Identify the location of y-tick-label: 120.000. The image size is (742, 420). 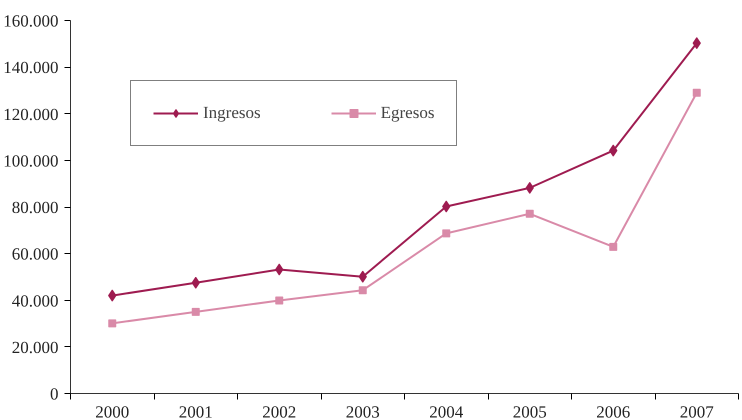
(30, 114).